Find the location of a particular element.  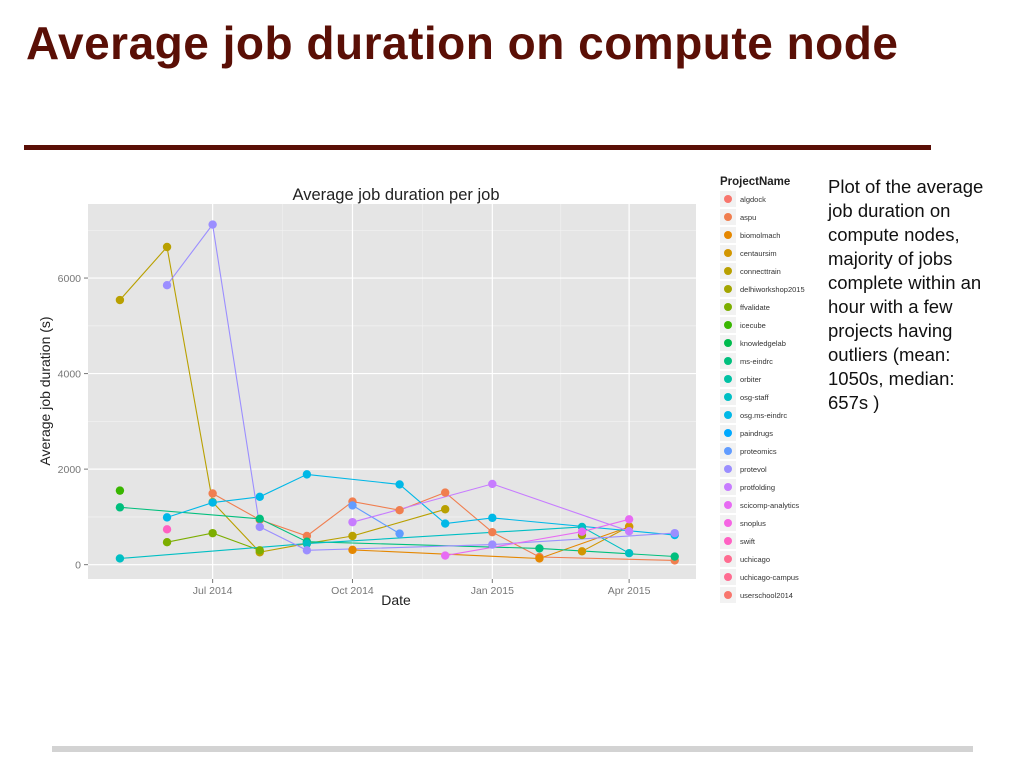

legend-key-centaursim is located at coordinates (728, 253).